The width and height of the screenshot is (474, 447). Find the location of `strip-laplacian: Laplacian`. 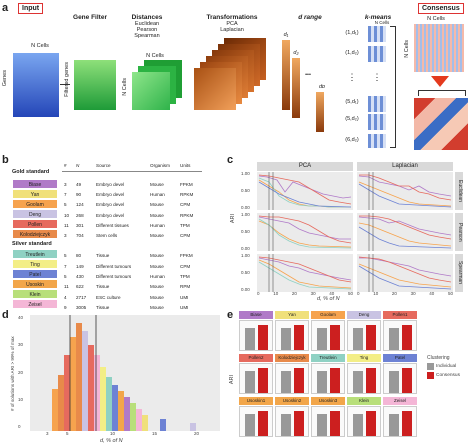

strip-laplacian: Laplacian is located at coordinates (405, 166).